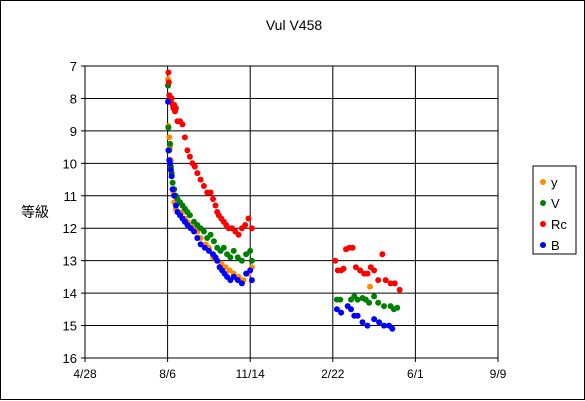 This screenshot has height=401, width=585. I want to click on legend-label: B, so click(555, 245).